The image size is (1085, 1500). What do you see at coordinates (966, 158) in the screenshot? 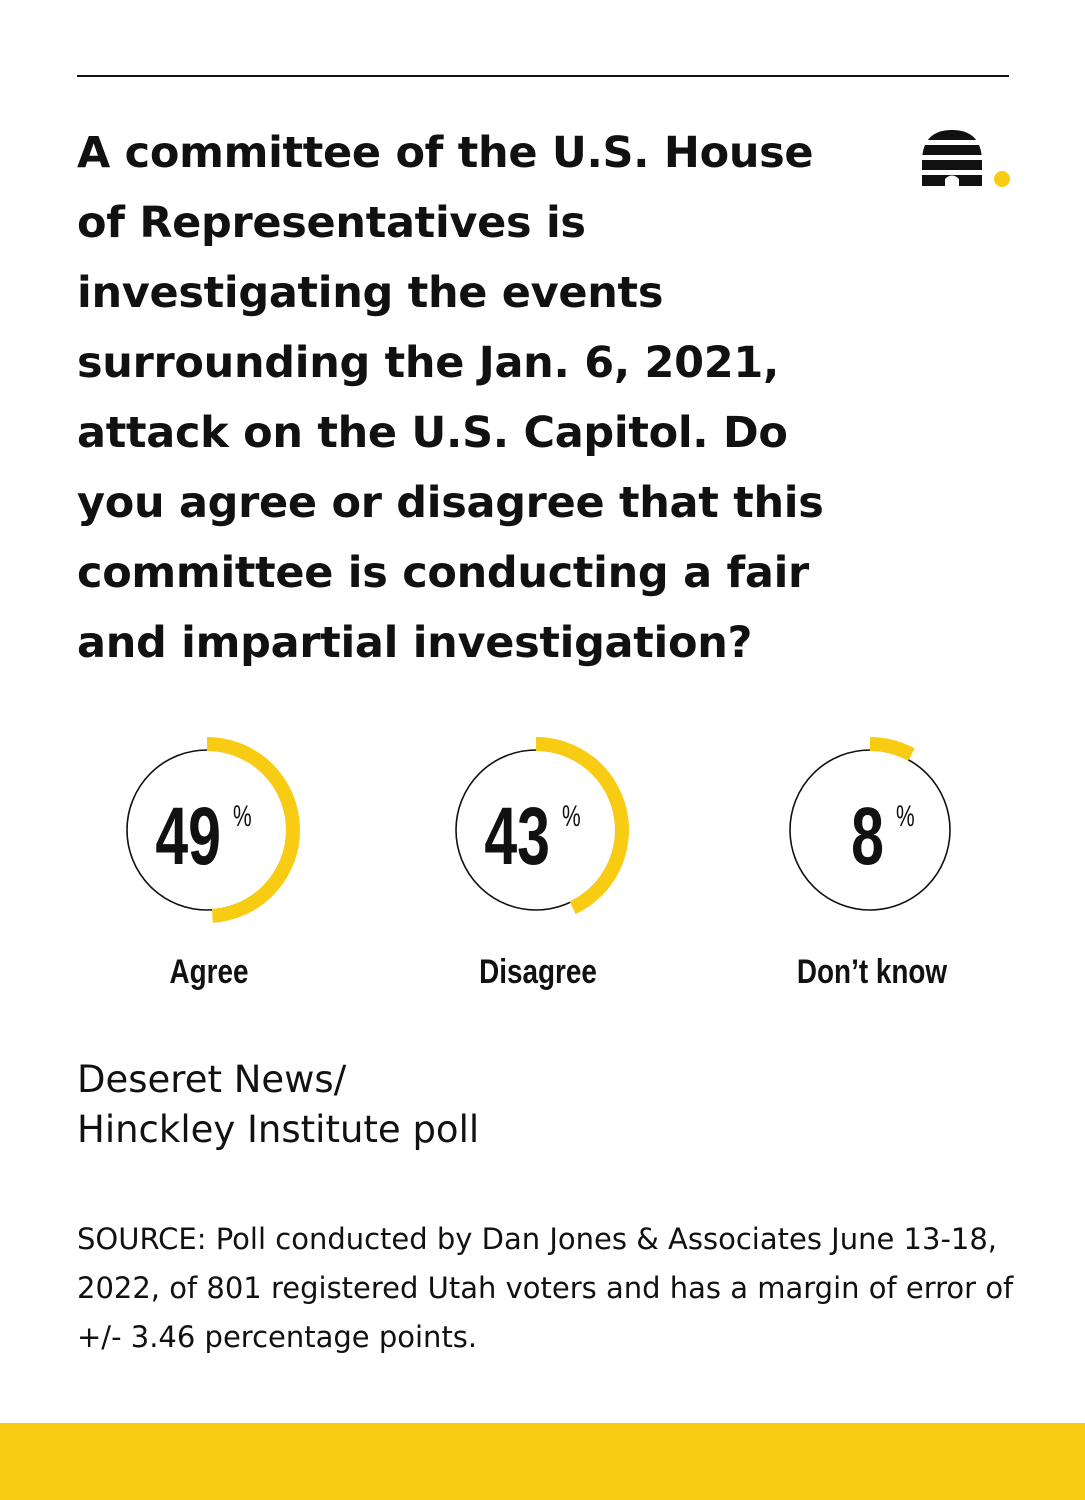
I see `beehive-icon` at bounding box center [966, 158].